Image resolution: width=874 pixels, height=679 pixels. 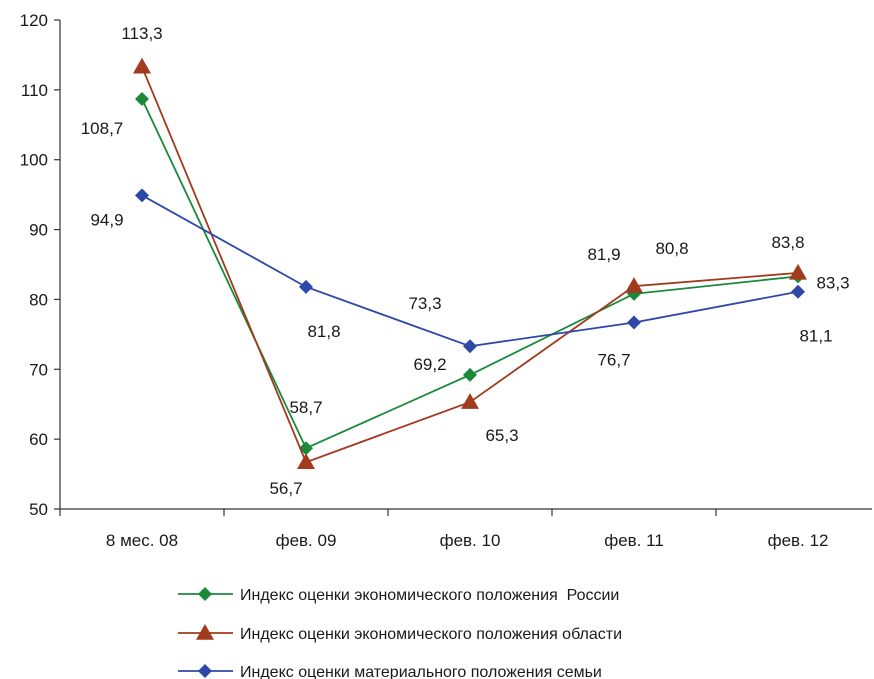 What do you see at coordinates (34, 90) in the screenshot?
I see `y-tick-label: 110` at bounding box center [34, 90].